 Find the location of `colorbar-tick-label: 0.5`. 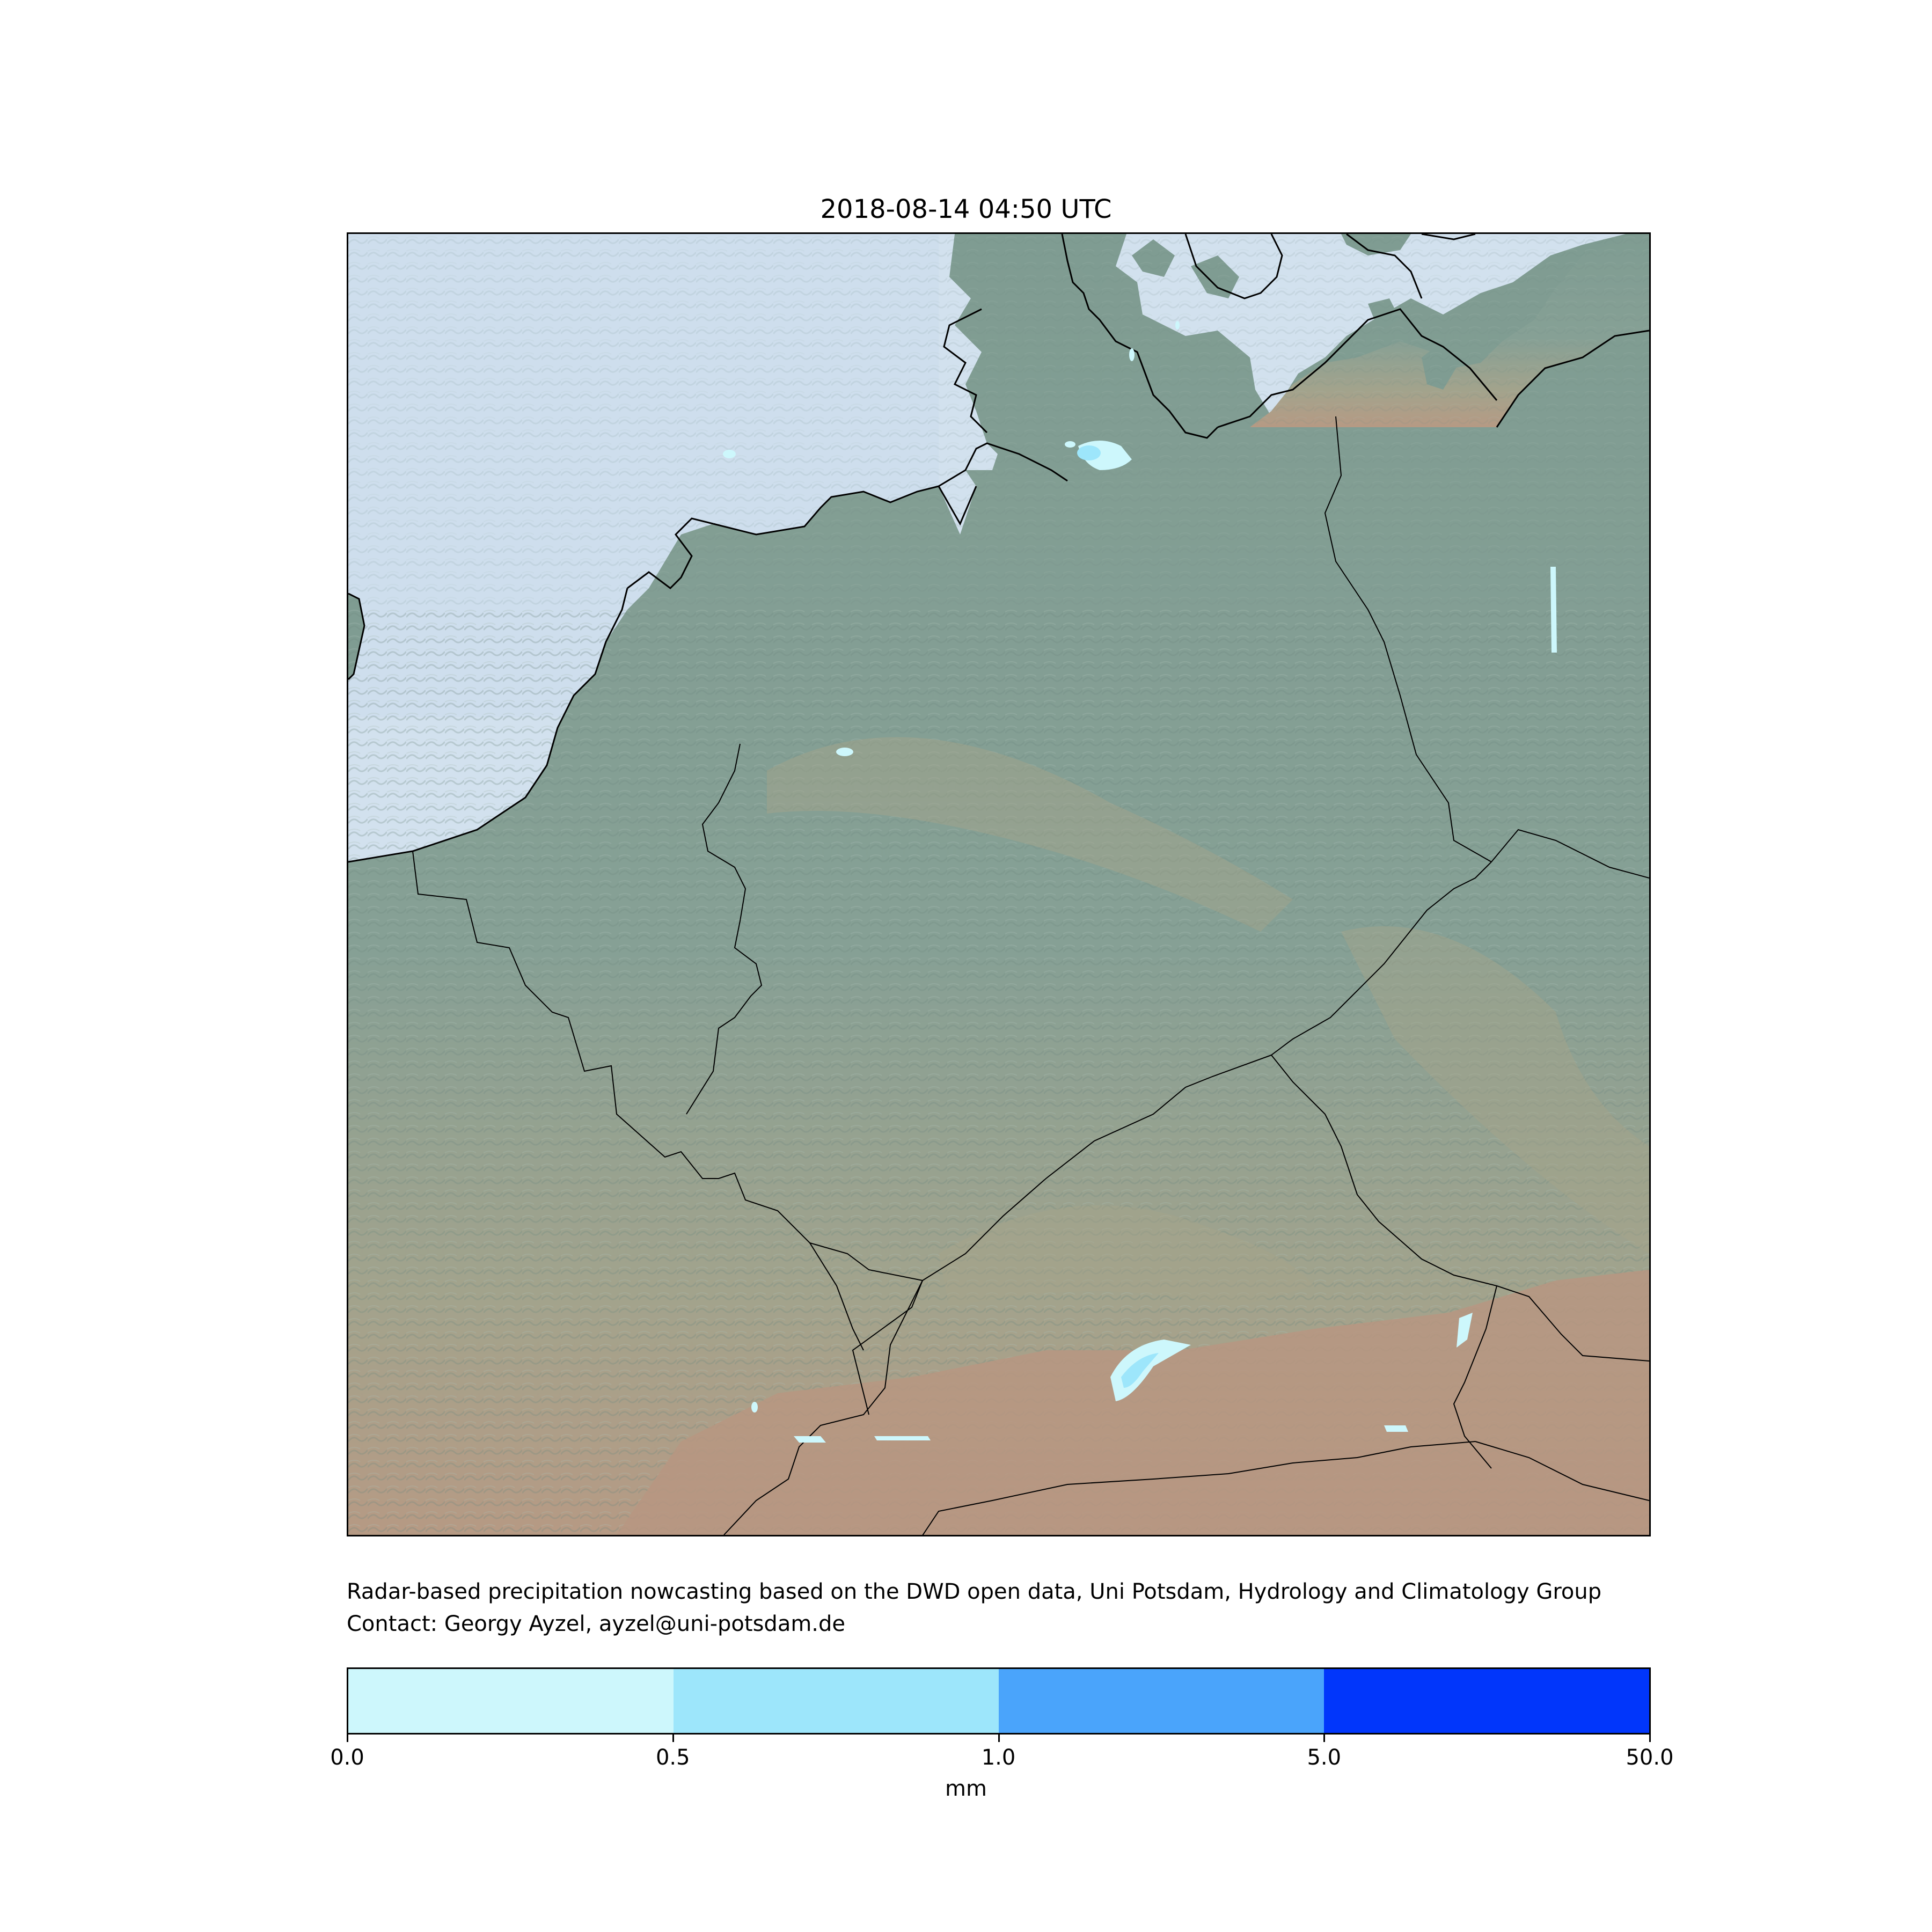

colorbar-tick-label: 0.5 is located at coordinates (672, 1757).